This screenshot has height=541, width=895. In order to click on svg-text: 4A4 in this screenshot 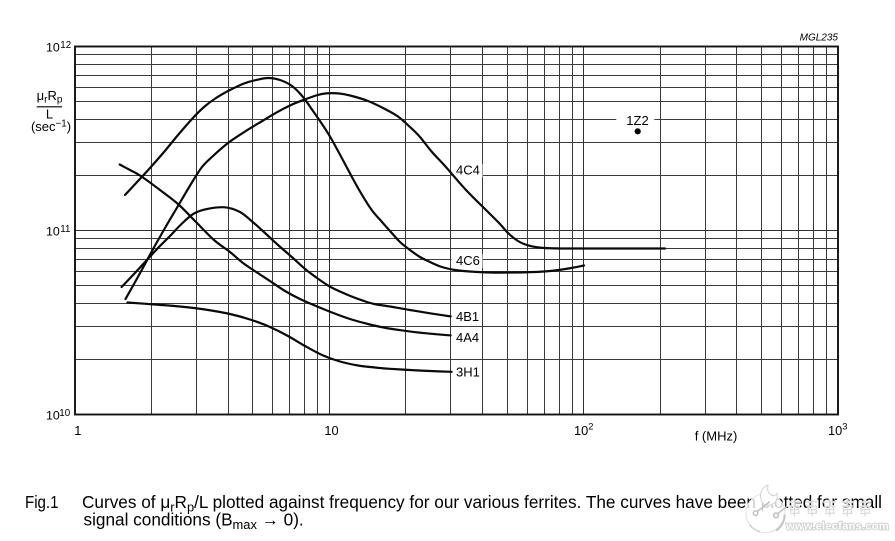, I will do `click(467, 337)`.